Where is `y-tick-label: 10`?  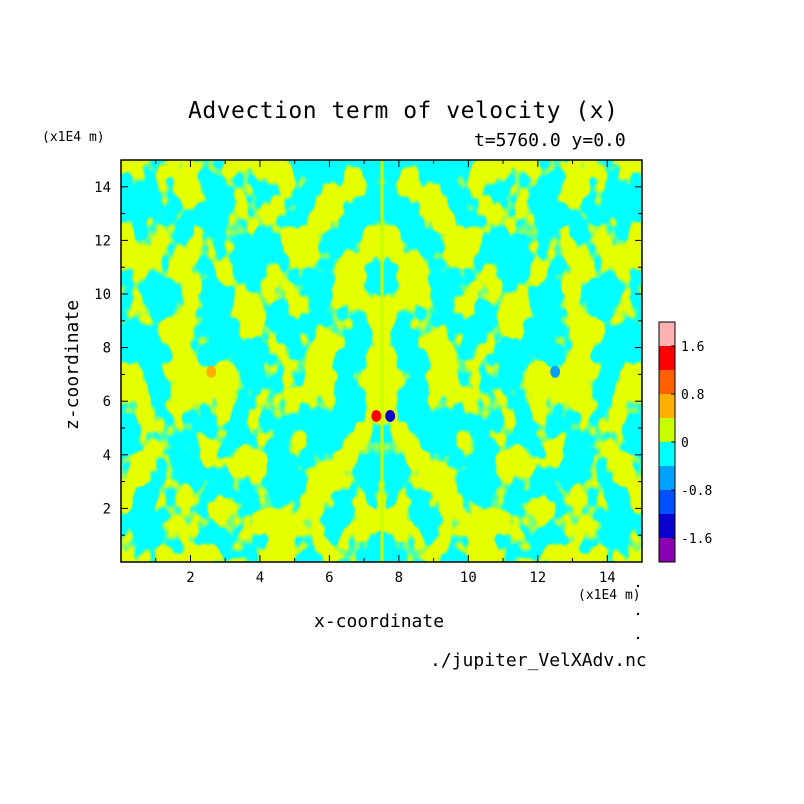 y-tick-label: 10 is located at coordinates (102, 295).